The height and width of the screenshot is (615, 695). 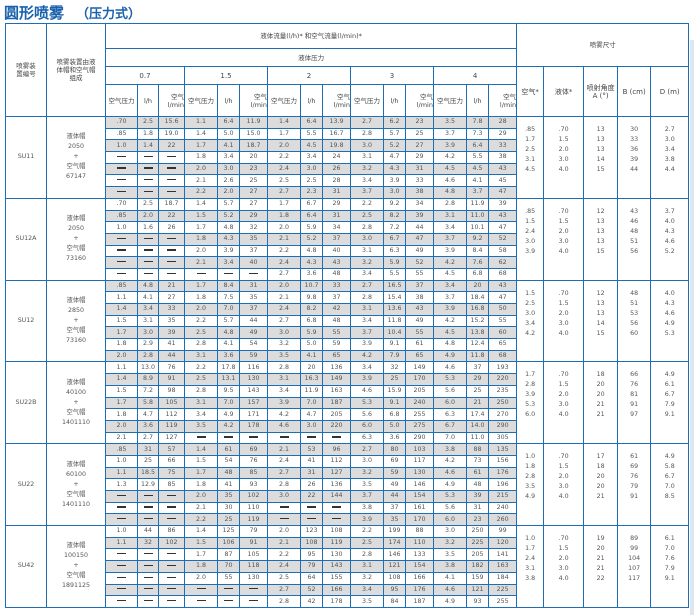 What do you see at coordinates (336, 333) in the screenshot?
I see `data-cell: 55` at bounding box center [336, 333].